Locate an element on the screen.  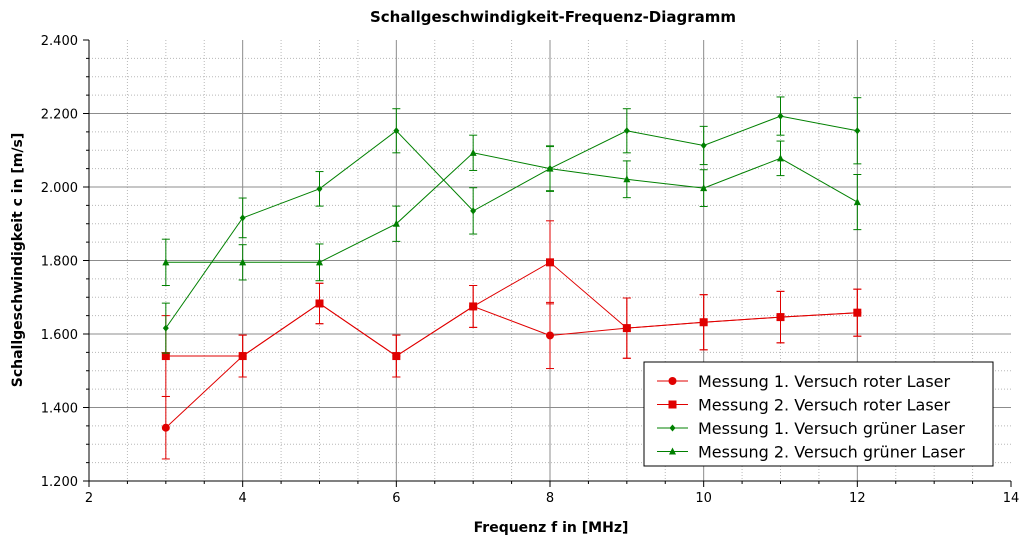
y-tick-label: 2.200 is located at coordinates (59, 115).